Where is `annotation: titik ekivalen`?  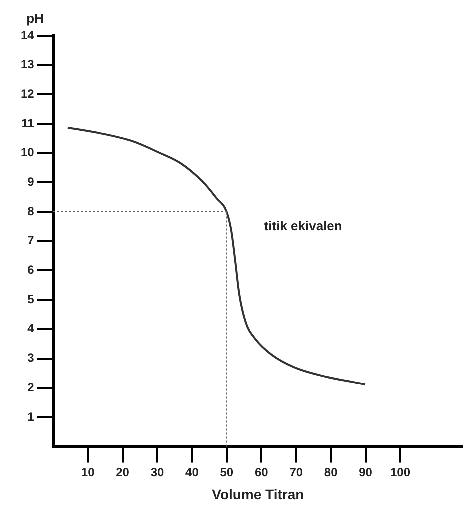
annotation: titik ekivalen is located at coordinates (303, 226).